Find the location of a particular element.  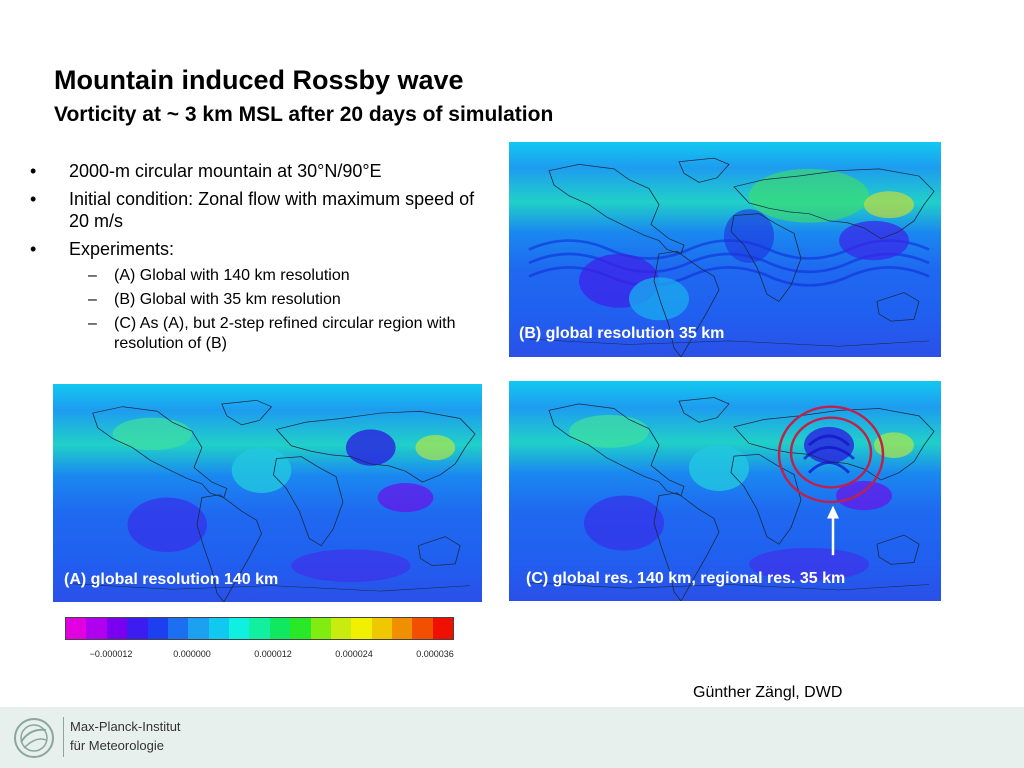

author-credit: Günther Zängl, DWD is located at coordinates (768, 692).